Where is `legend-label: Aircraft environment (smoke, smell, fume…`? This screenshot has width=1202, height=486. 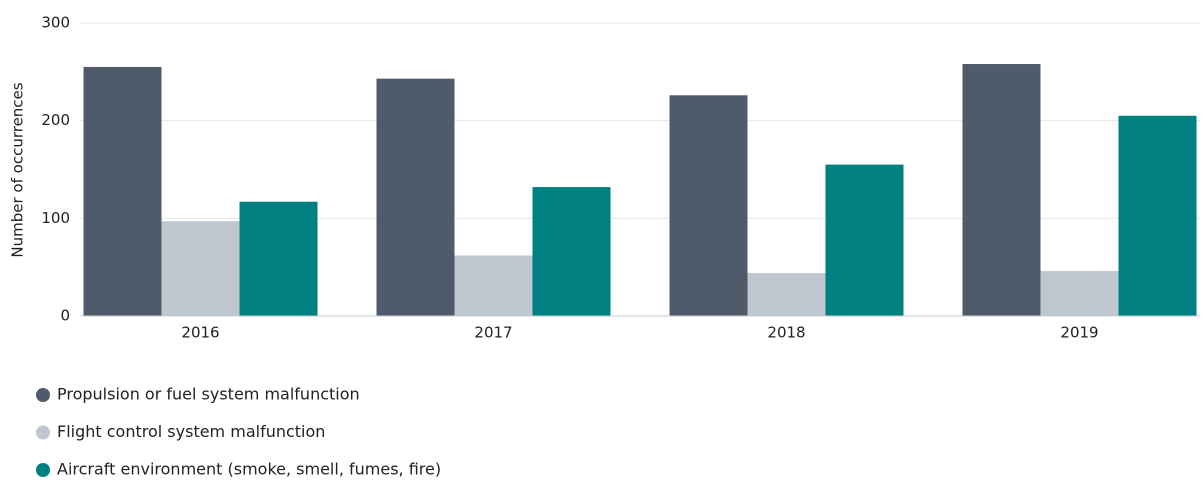
legend-label: Aircraft environment (smoke, smell, fume… is located at coordinates (249, 469).